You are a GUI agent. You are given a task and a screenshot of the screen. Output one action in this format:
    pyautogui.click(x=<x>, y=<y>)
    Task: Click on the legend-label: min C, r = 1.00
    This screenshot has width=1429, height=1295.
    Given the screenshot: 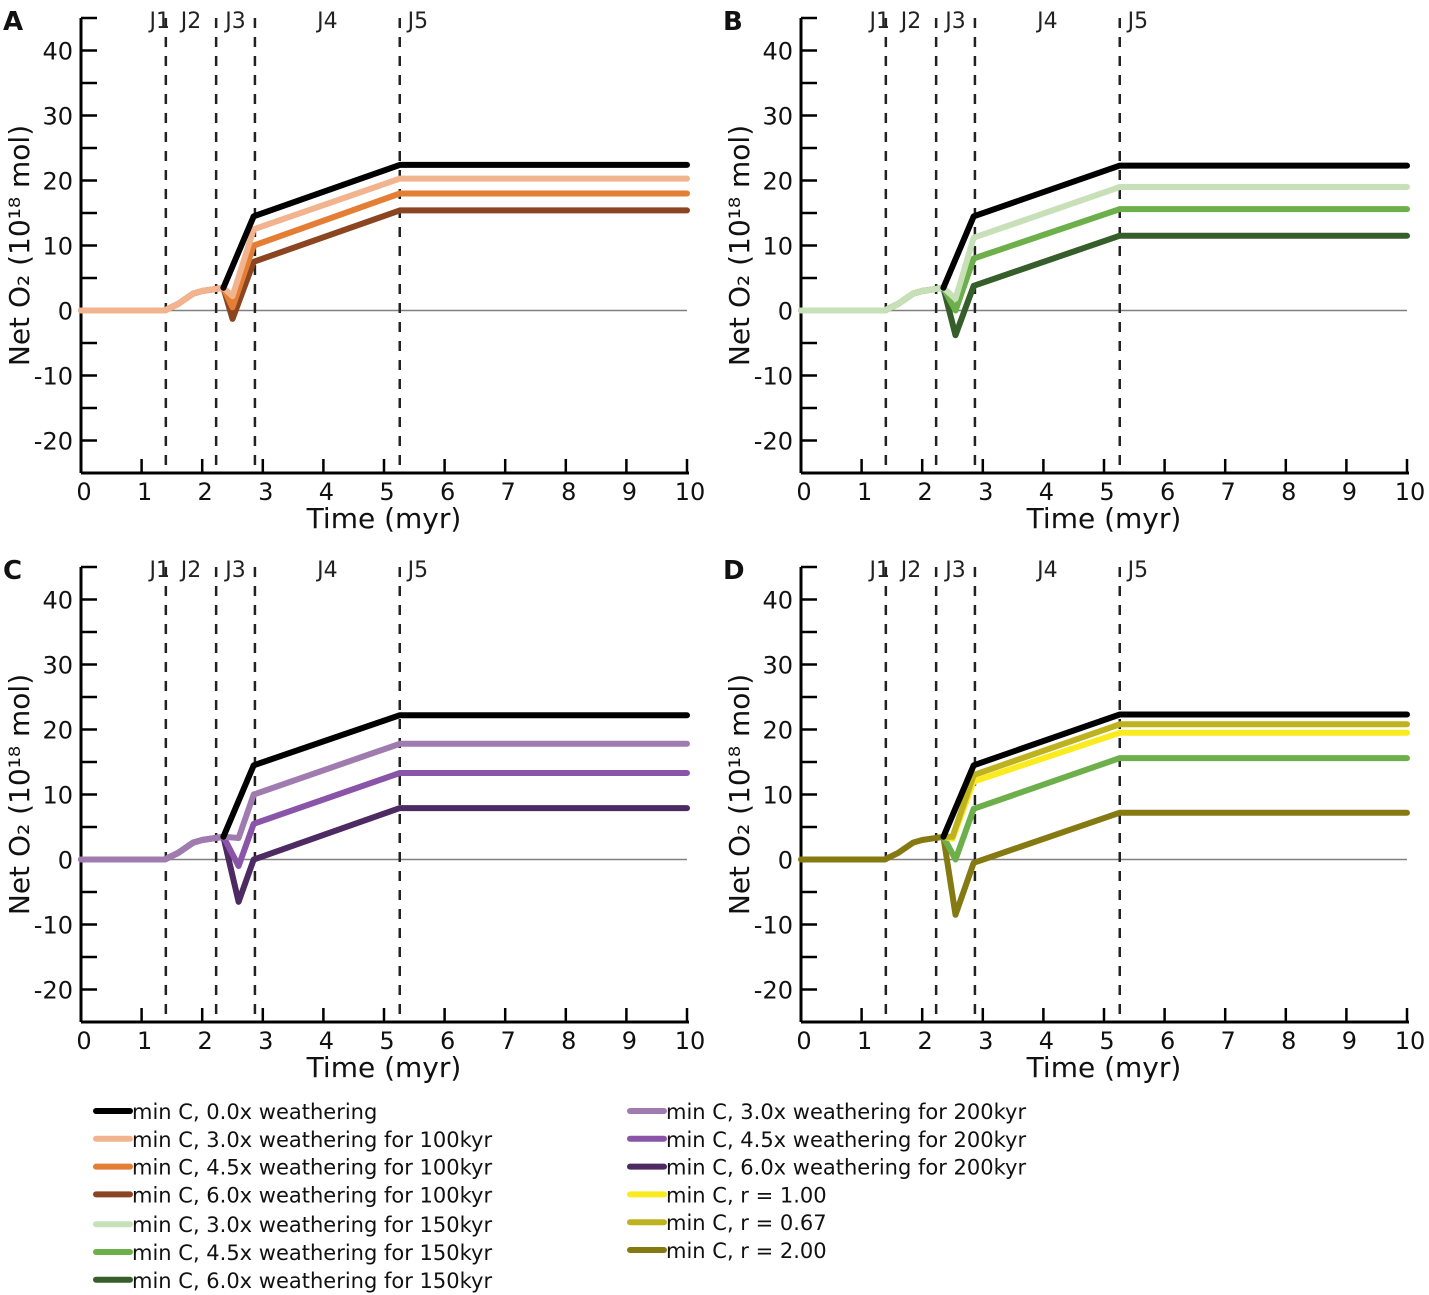 What is the action you would take?
    pyautogui.click(x=746, y=1195)
    